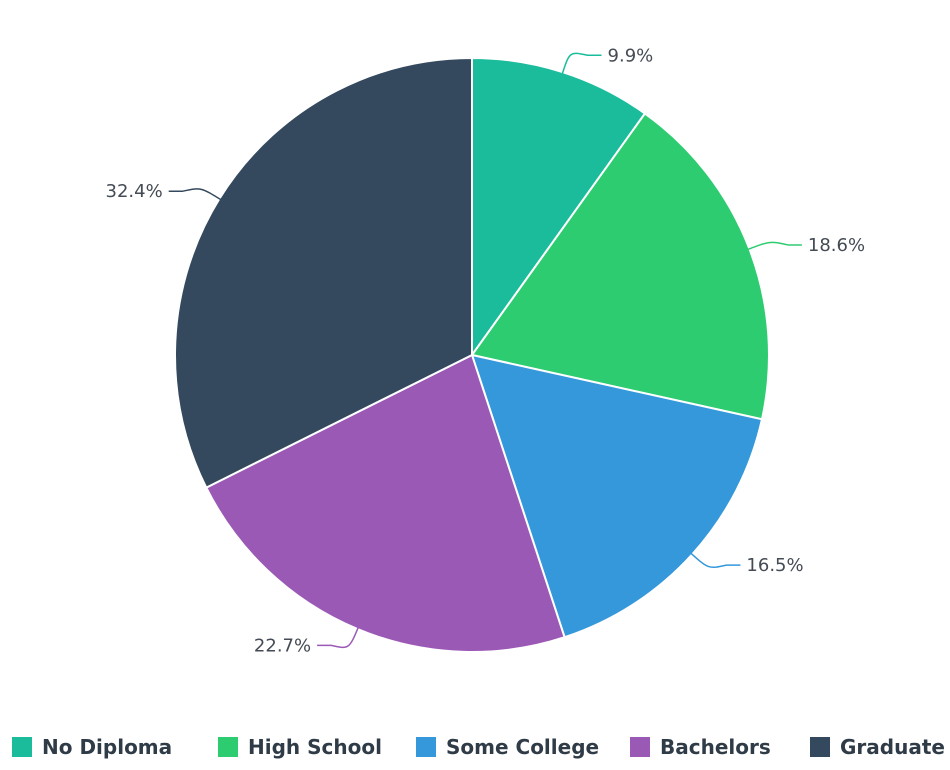 This screenshot has height=770, width=950. I want to click on legend-item-bachelors: Bachelors, so click(700, 747).